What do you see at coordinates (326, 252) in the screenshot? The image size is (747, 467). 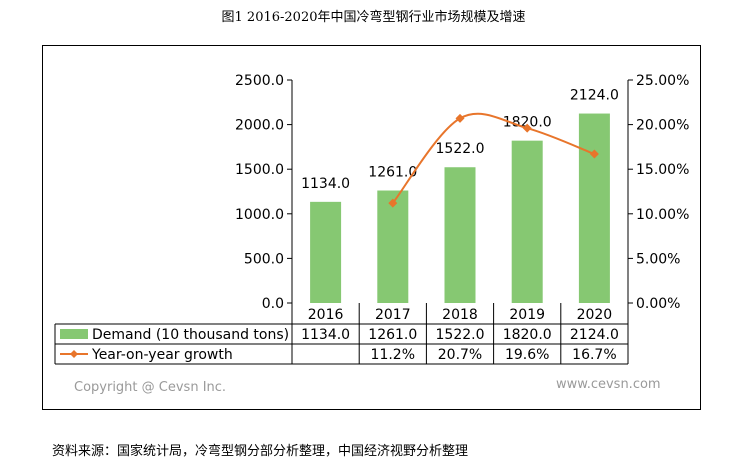 I see `bar-2016` at bounding box center [326, 252].